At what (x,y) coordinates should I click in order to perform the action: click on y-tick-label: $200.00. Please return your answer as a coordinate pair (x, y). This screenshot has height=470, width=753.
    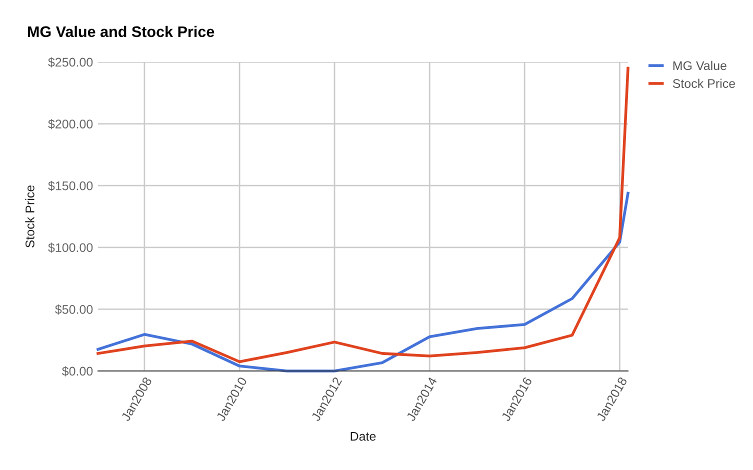
    Looking at the image, I should click on (70, 124).